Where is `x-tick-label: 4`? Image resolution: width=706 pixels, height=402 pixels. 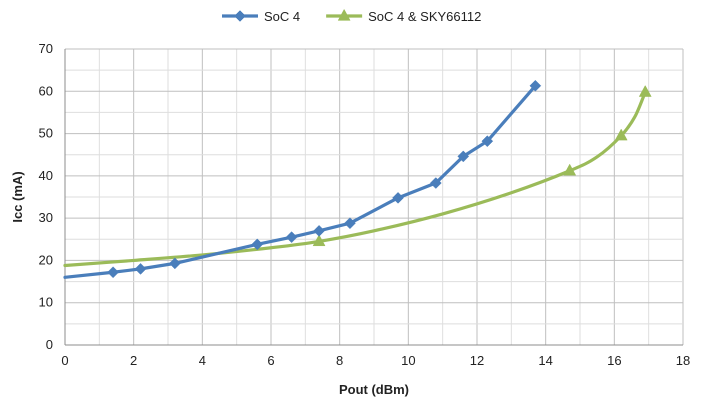 x-tick-label: 4 is located at coordinates (202, 360).